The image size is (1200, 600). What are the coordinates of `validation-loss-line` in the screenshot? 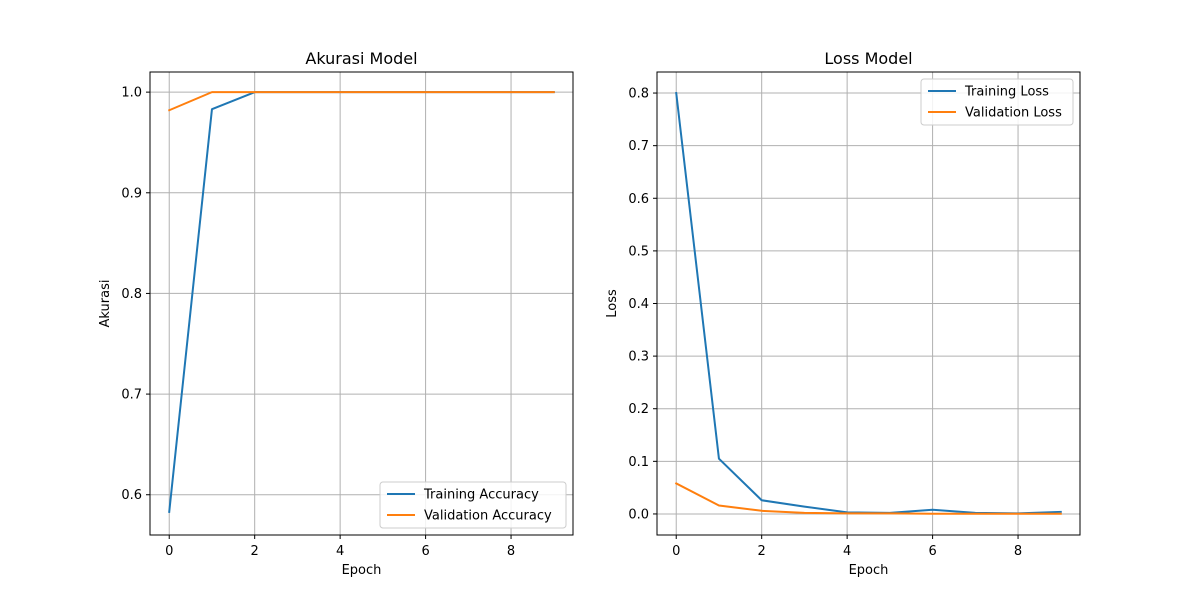 It's located at (868, 498).